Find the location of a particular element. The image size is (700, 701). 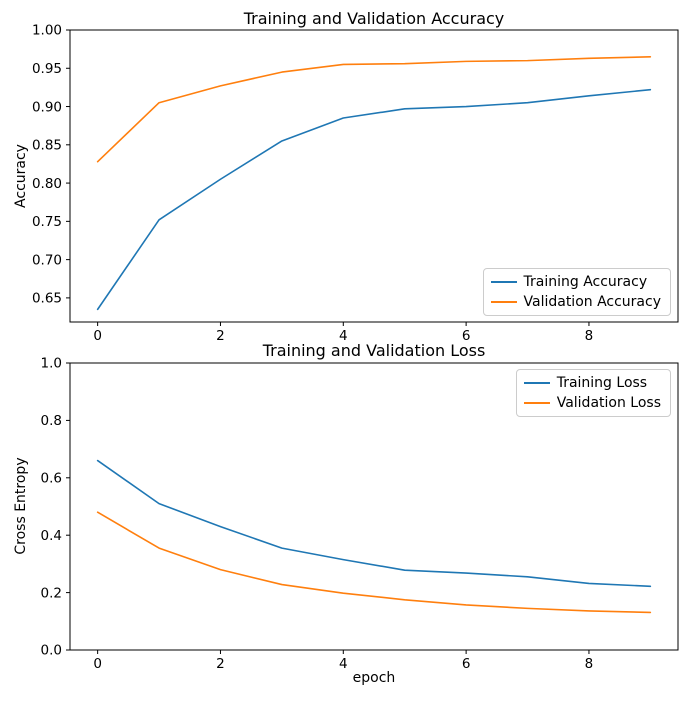

y-tick-label: 0.80 is located at coordinates (47, 184).